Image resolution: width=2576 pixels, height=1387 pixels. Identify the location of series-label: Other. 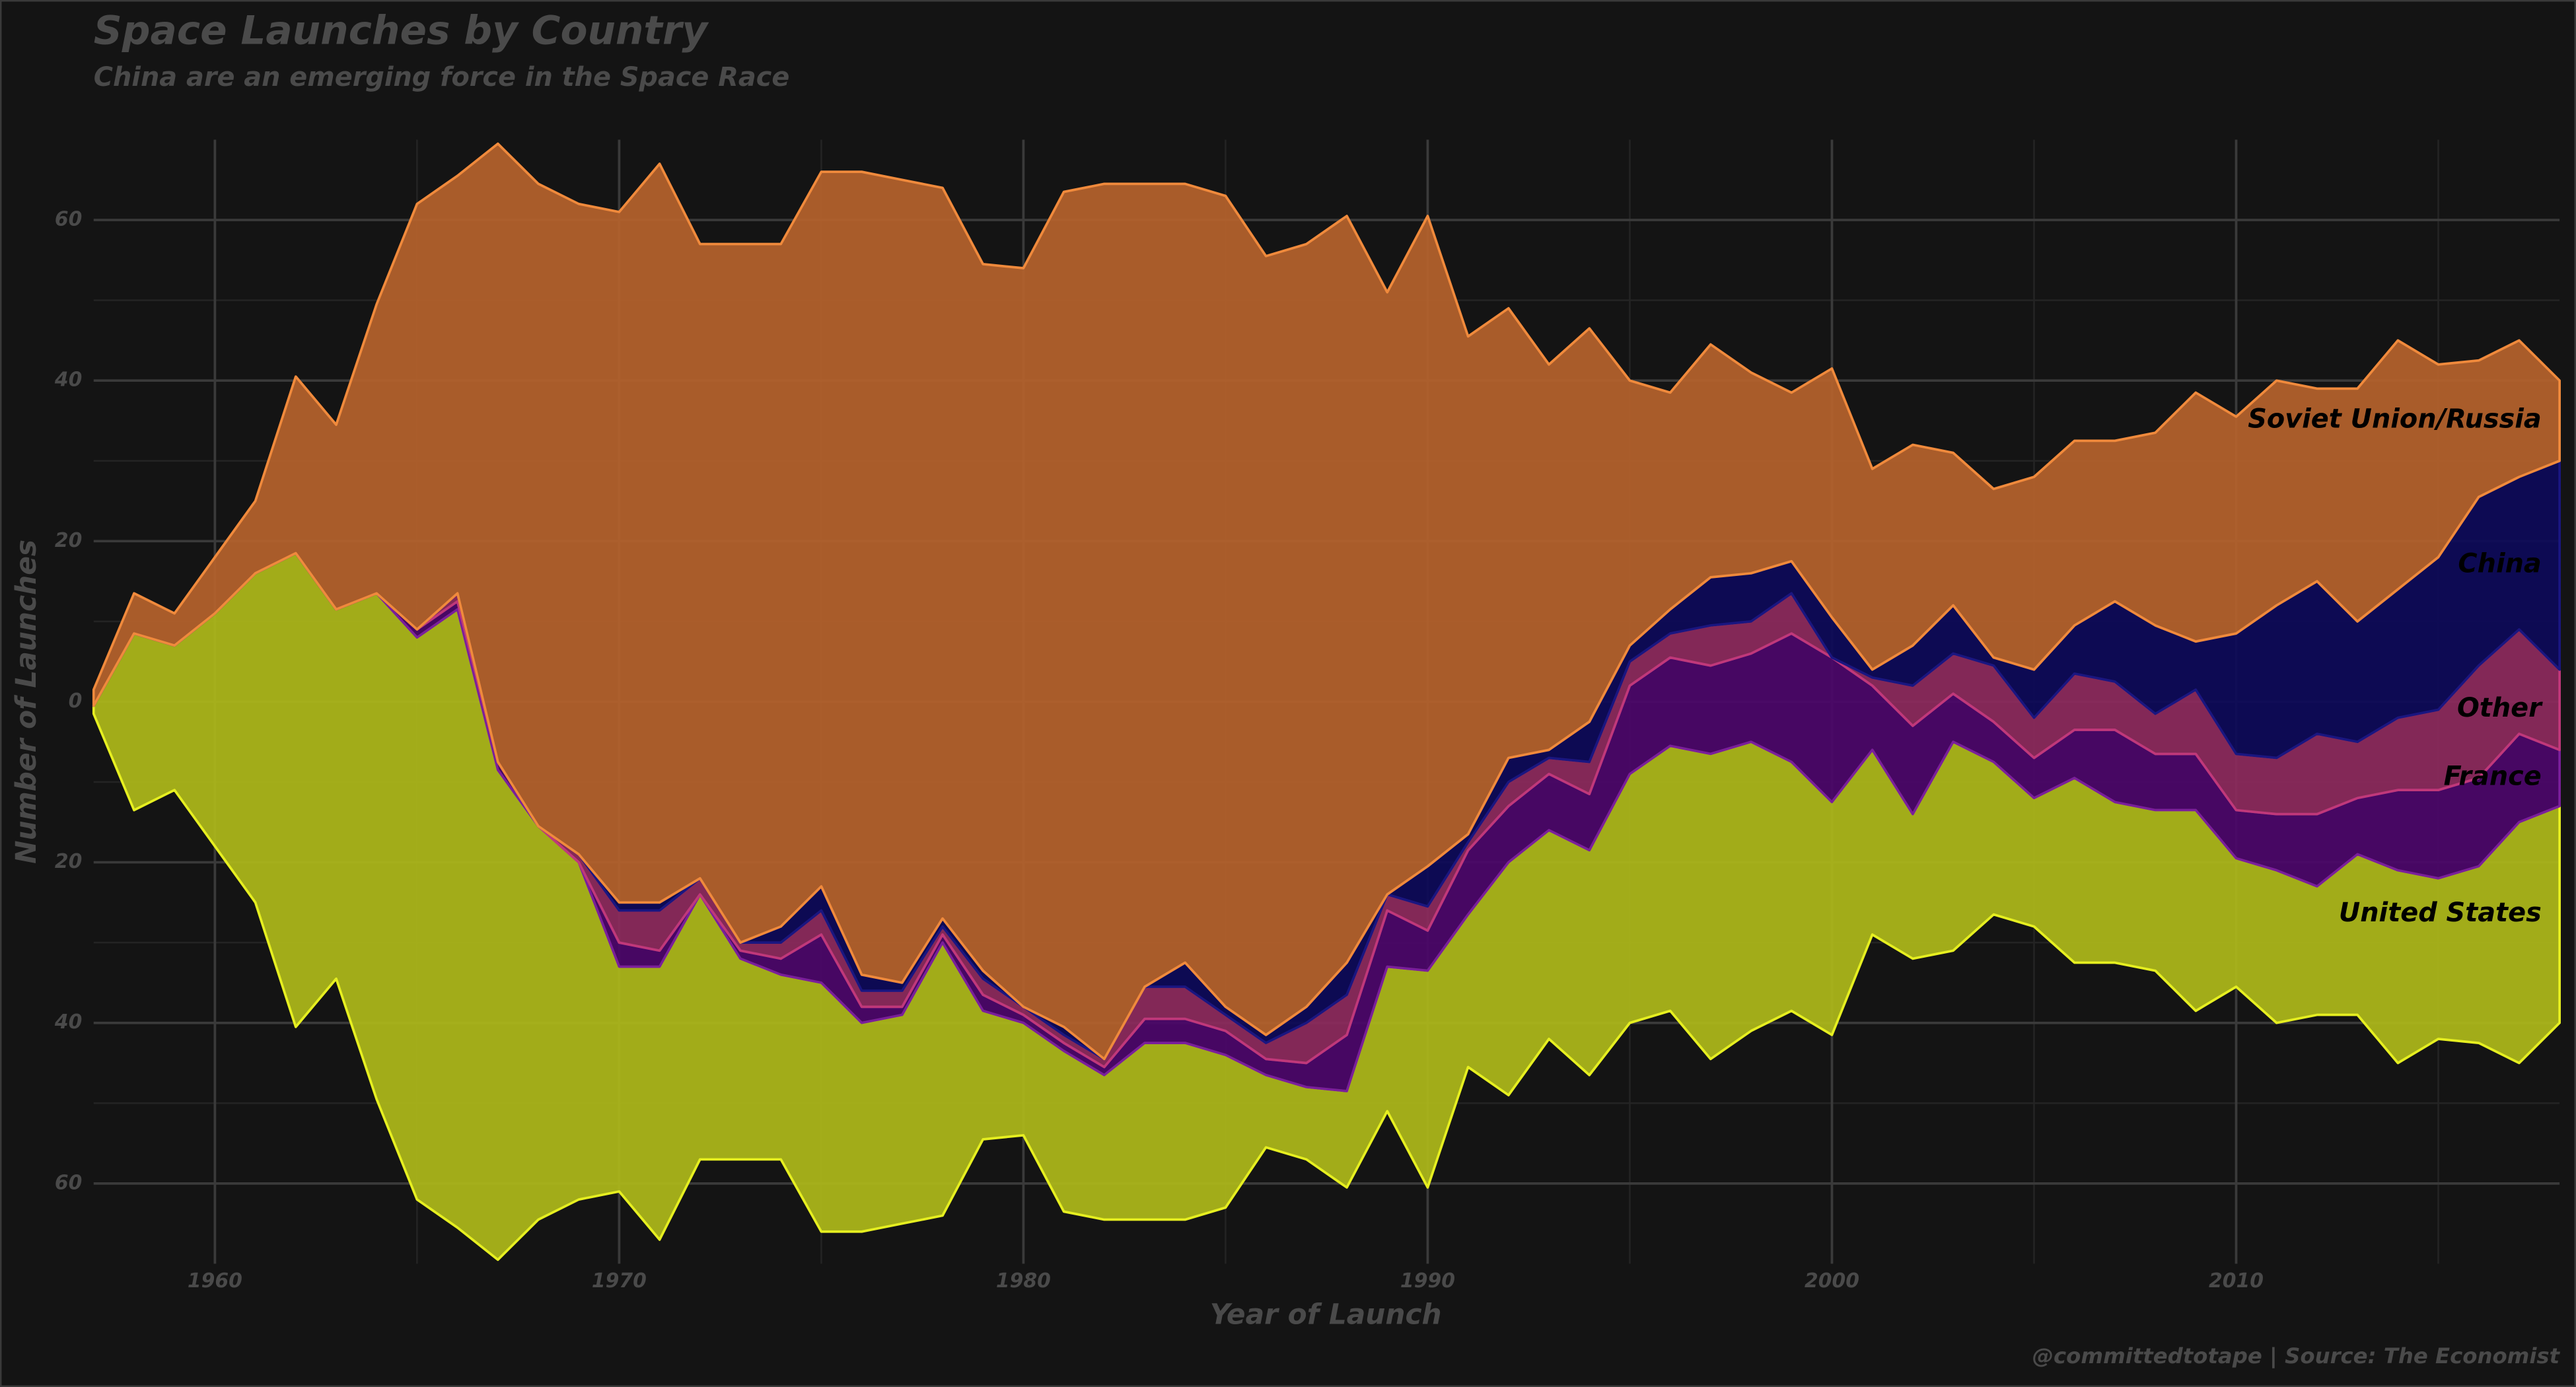
(2500, 708).